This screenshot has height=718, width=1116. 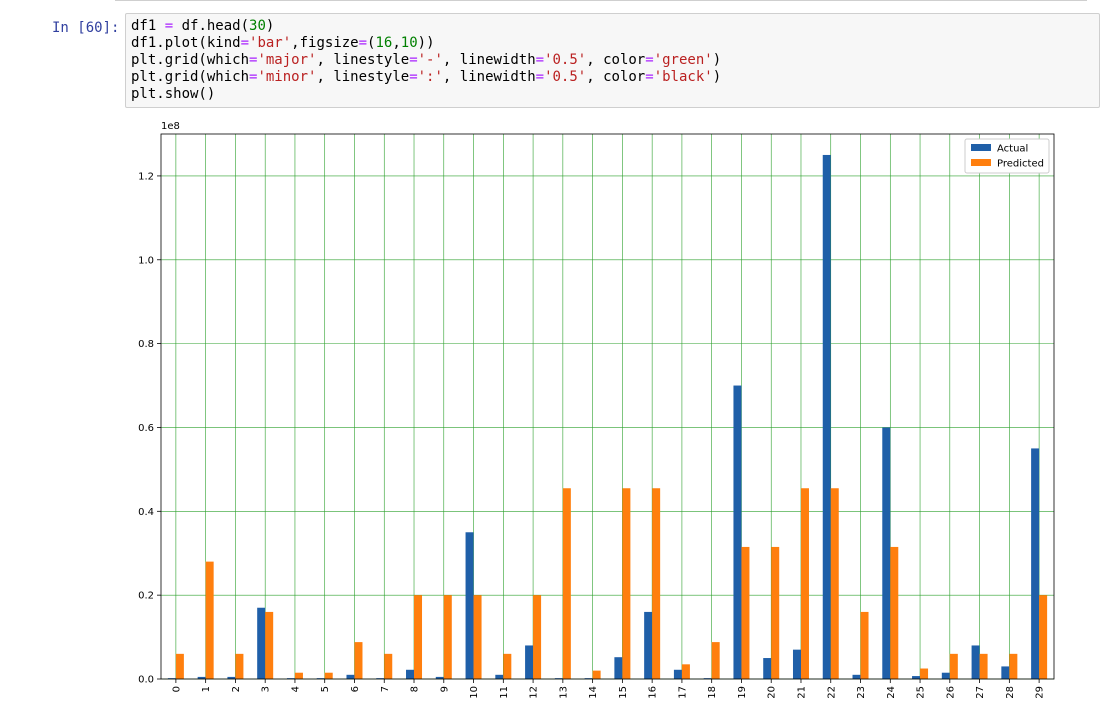 What do you see at coordinates (146, 512) in the screenshot?
I see `y-tick-label: 0.4` at bounding box center [146, 512].